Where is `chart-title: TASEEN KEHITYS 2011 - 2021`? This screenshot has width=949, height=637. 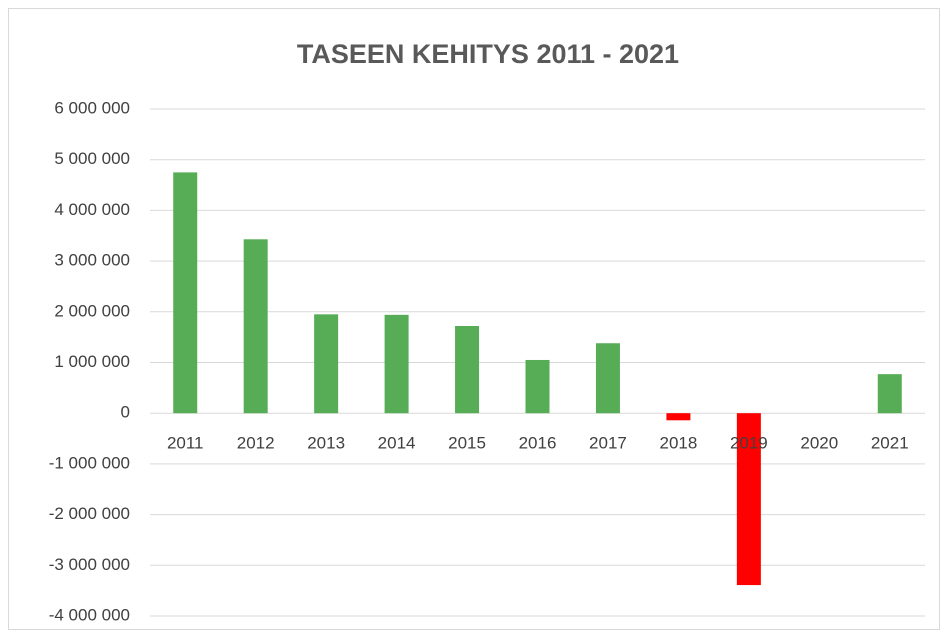
chart-title: TASEEN KEHITYS 2011 - 2021 is located at coordinates (488, 54).